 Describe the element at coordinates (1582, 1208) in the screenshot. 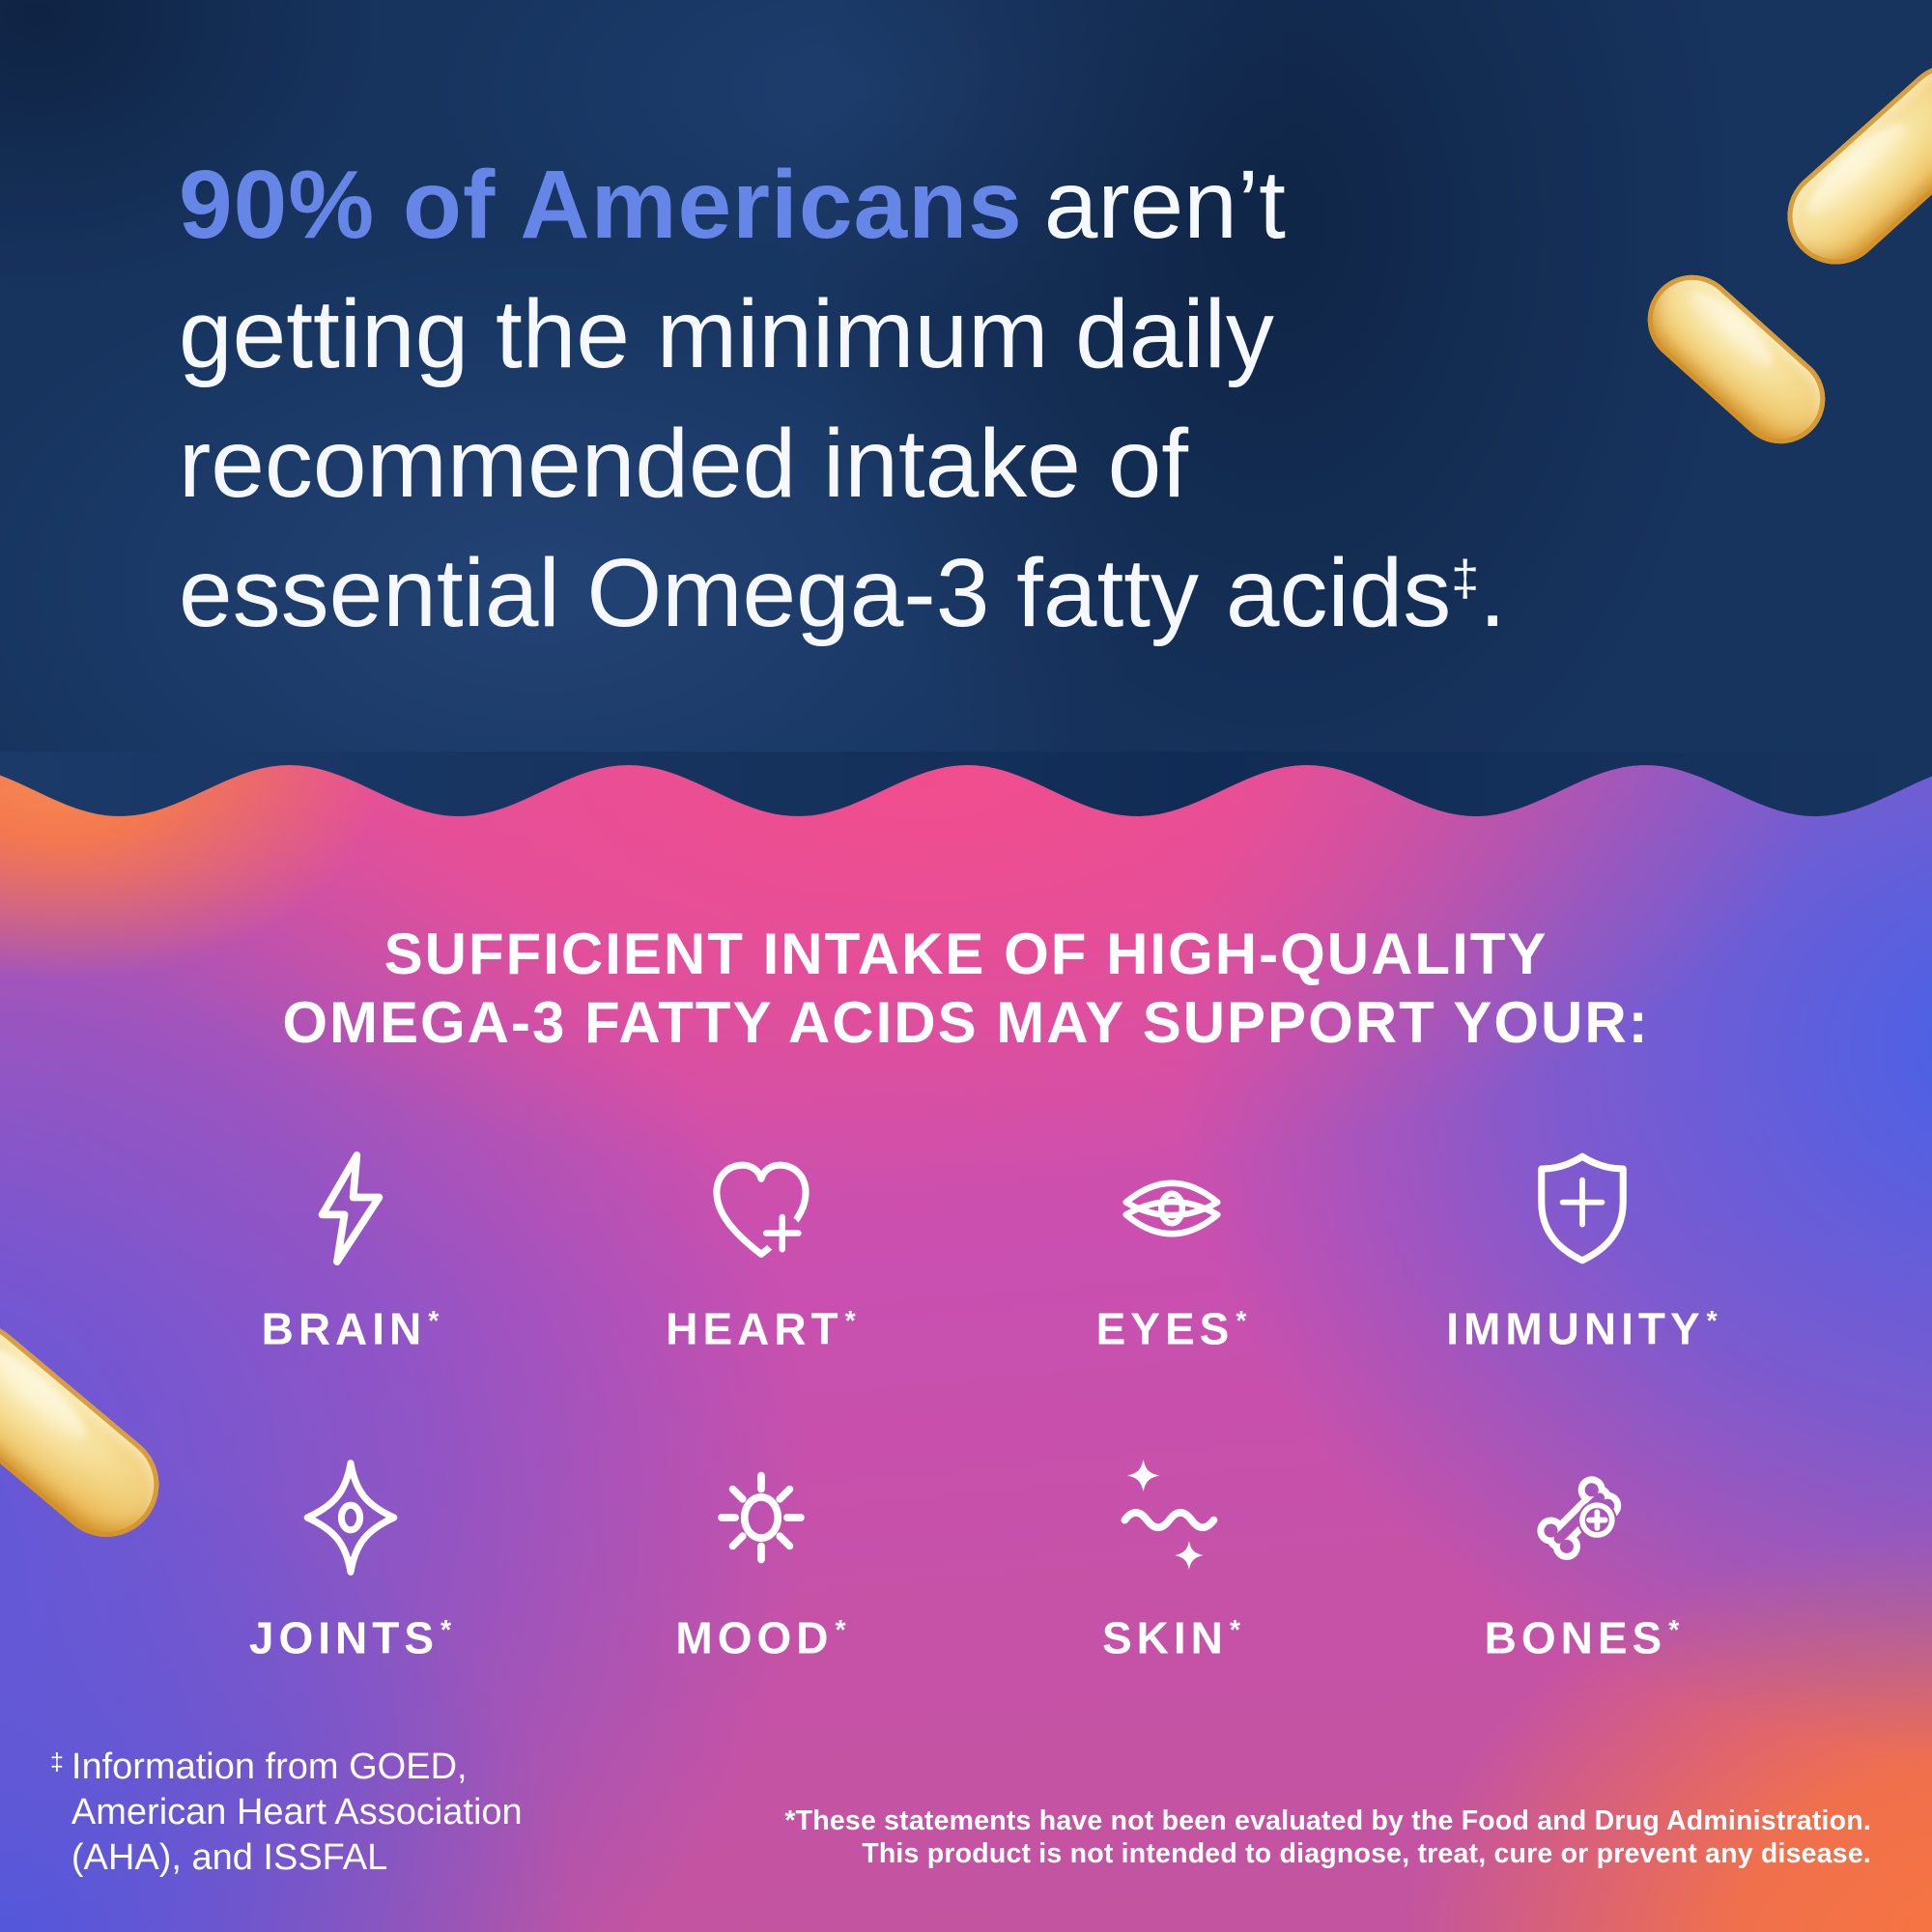

I see `shield-plus-icon` at that location.